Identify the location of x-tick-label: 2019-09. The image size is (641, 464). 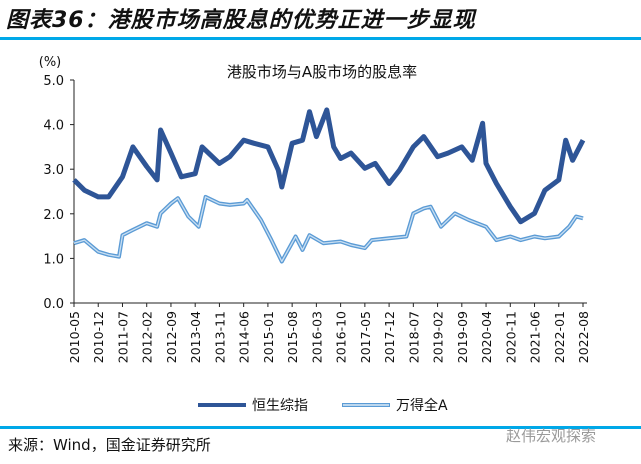
(462, 337).